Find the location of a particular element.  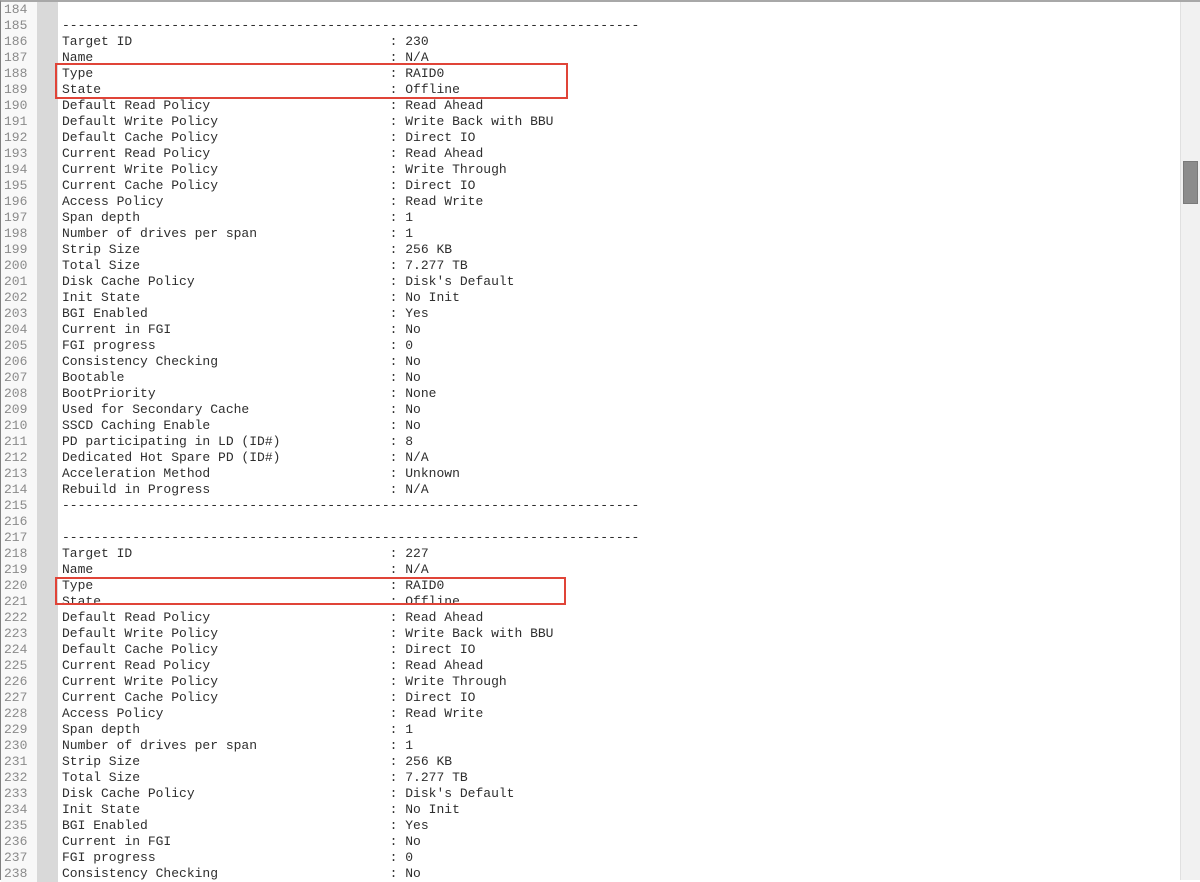

line-number: 207 is located at coordinates (19, 378).